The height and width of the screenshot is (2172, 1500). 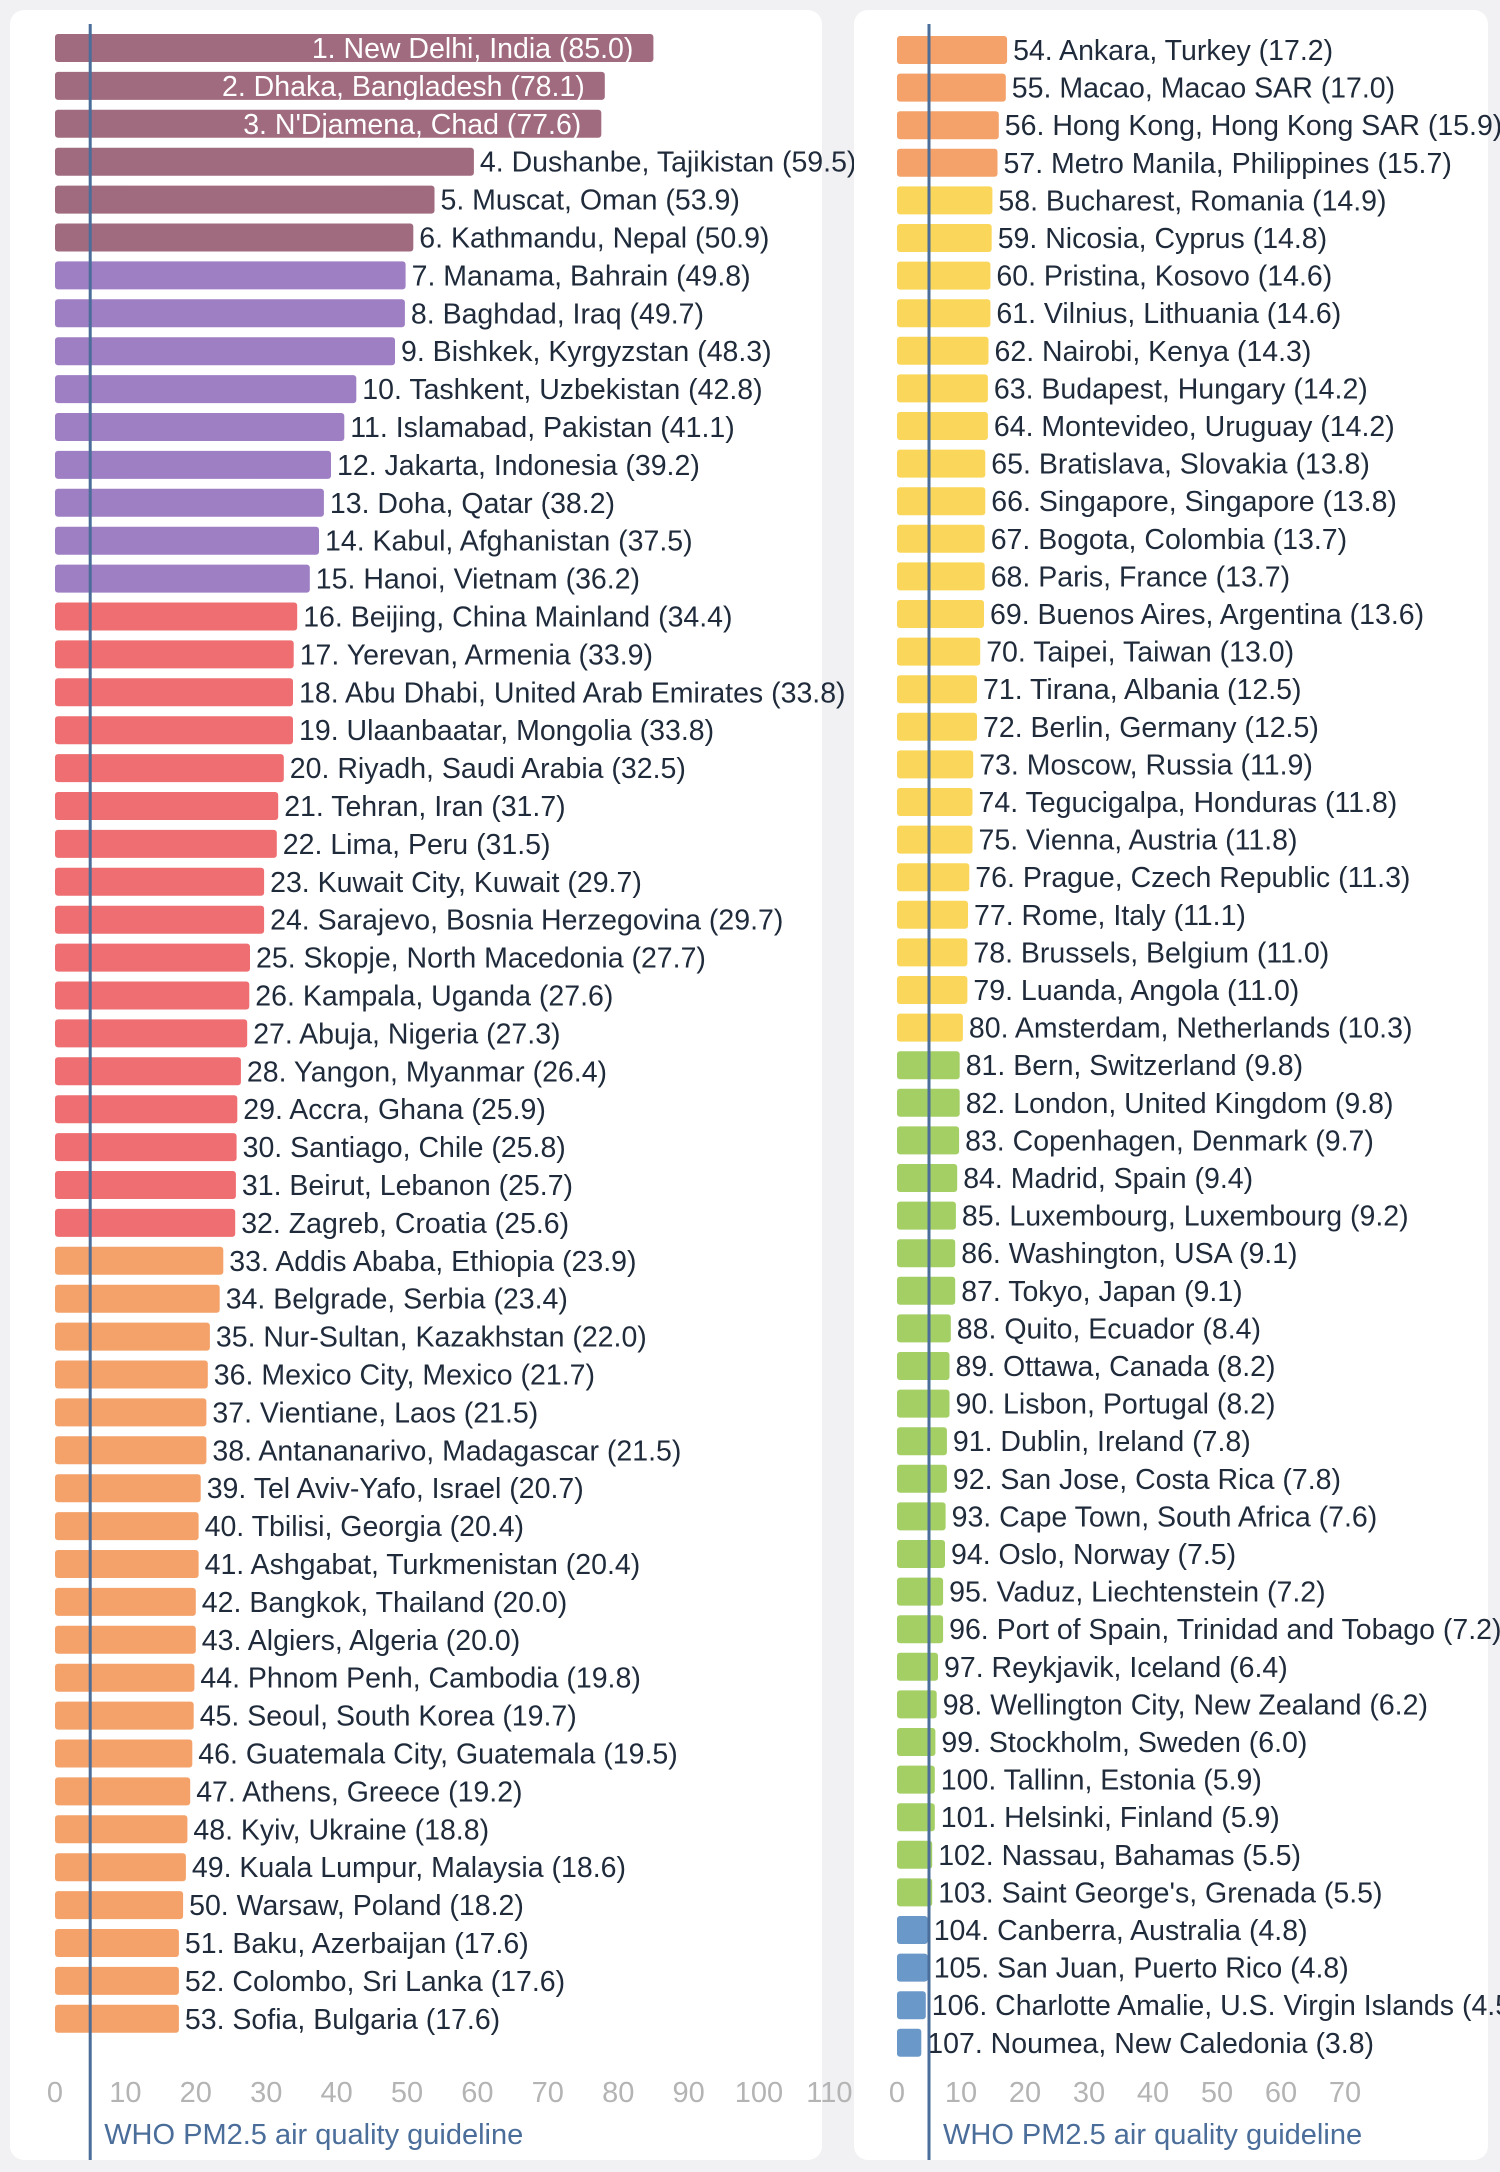 I want to click on bar-label: 41. Ashgabat, Turkmenistan (20.4), so click(x=423, y=1565).